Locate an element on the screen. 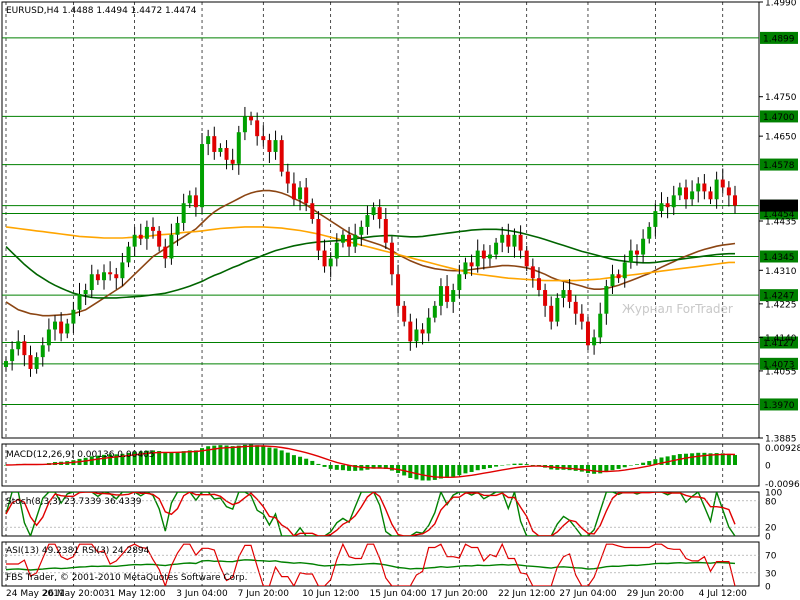  asi-line is located at coordinates (370, 565).